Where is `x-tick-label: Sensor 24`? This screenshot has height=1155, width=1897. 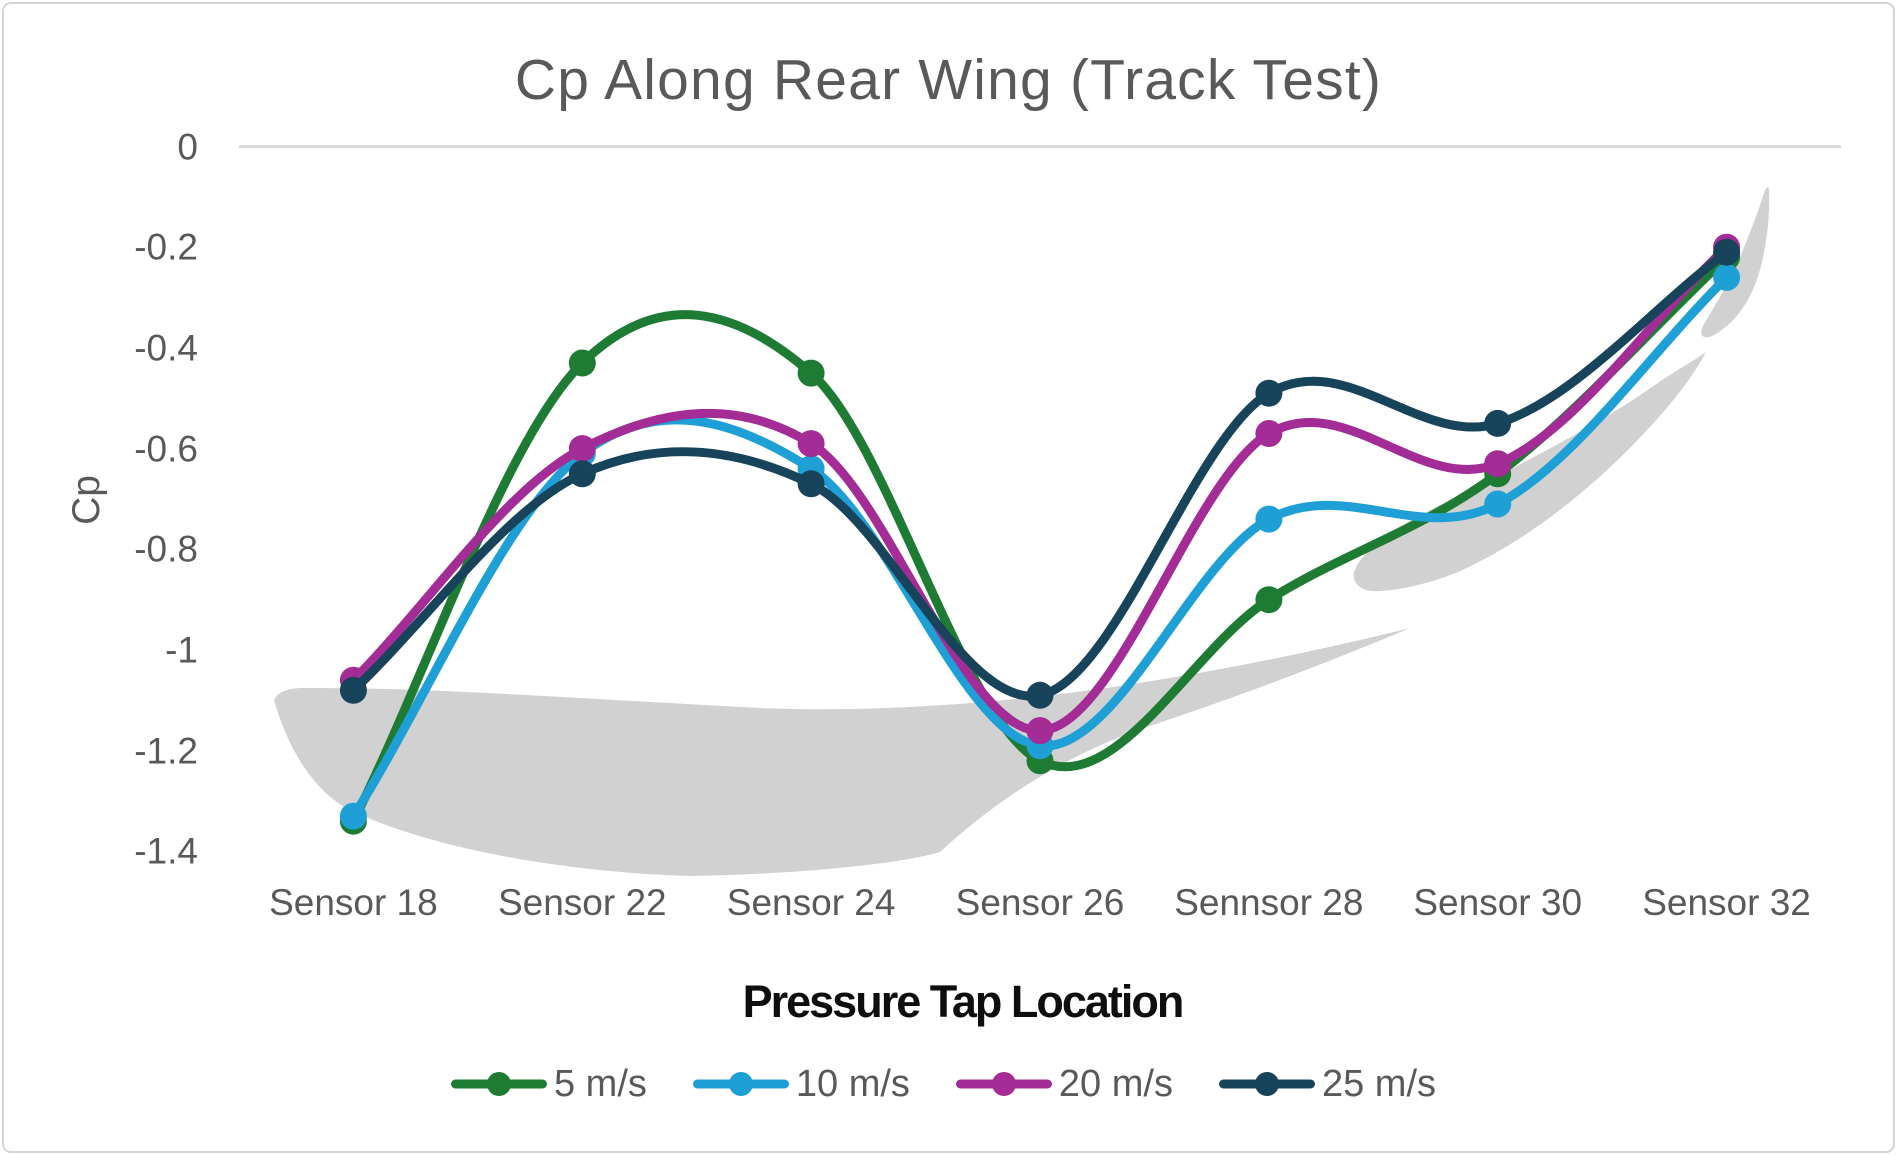 x-tick-label: Sensor 24 is located at coordinates (811, 902).